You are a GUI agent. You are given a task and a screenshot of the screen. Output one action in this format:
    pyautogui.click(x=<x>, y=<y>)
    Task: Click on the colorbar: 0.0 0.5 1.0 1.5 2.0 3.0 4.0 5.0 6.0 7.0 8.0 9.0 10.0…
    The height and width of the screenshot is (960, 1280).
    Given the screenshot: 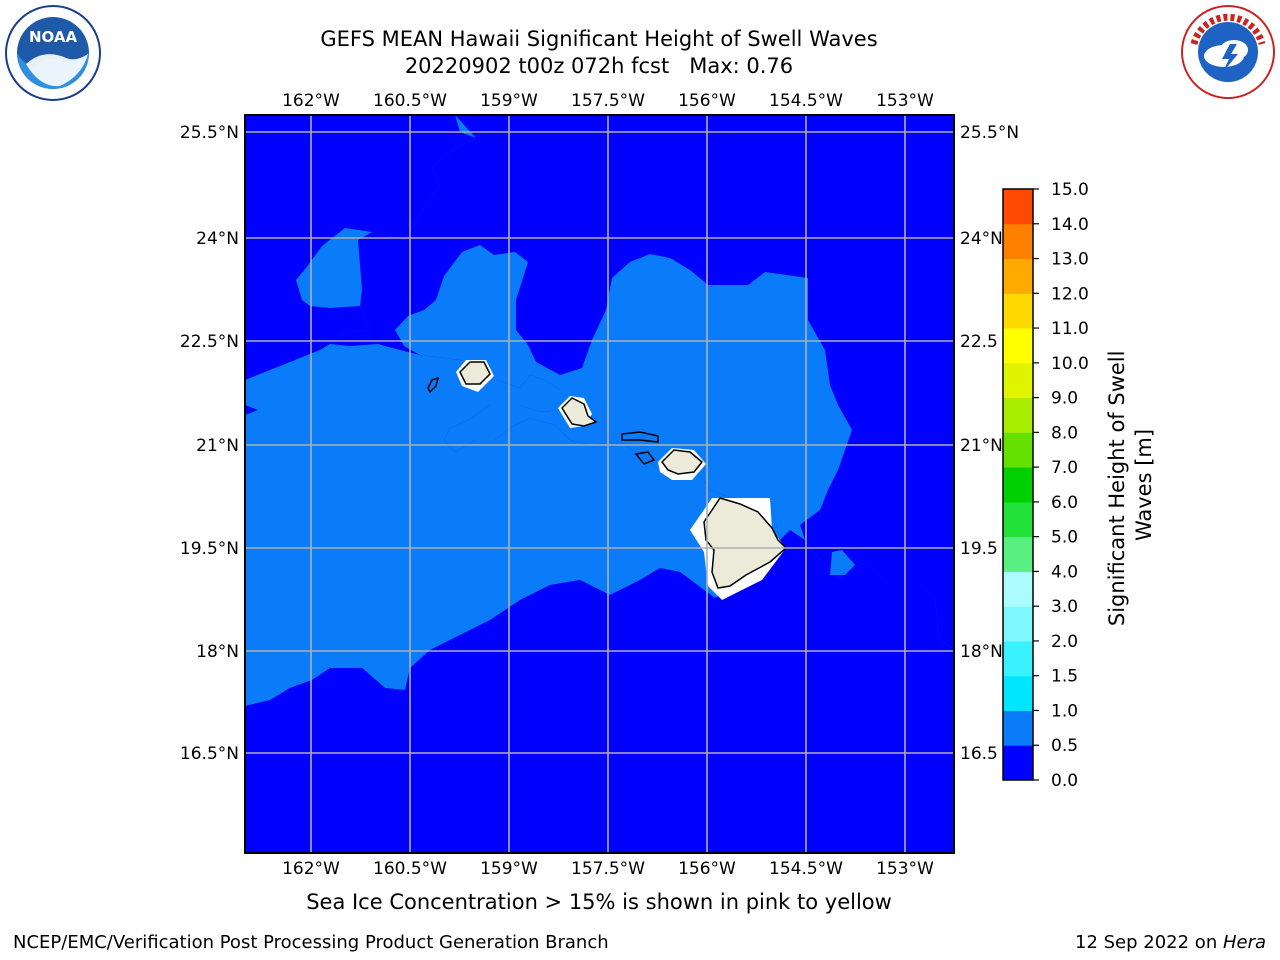 What is the action you would take?
    pyautogui.click(x=1045, y=485)
    